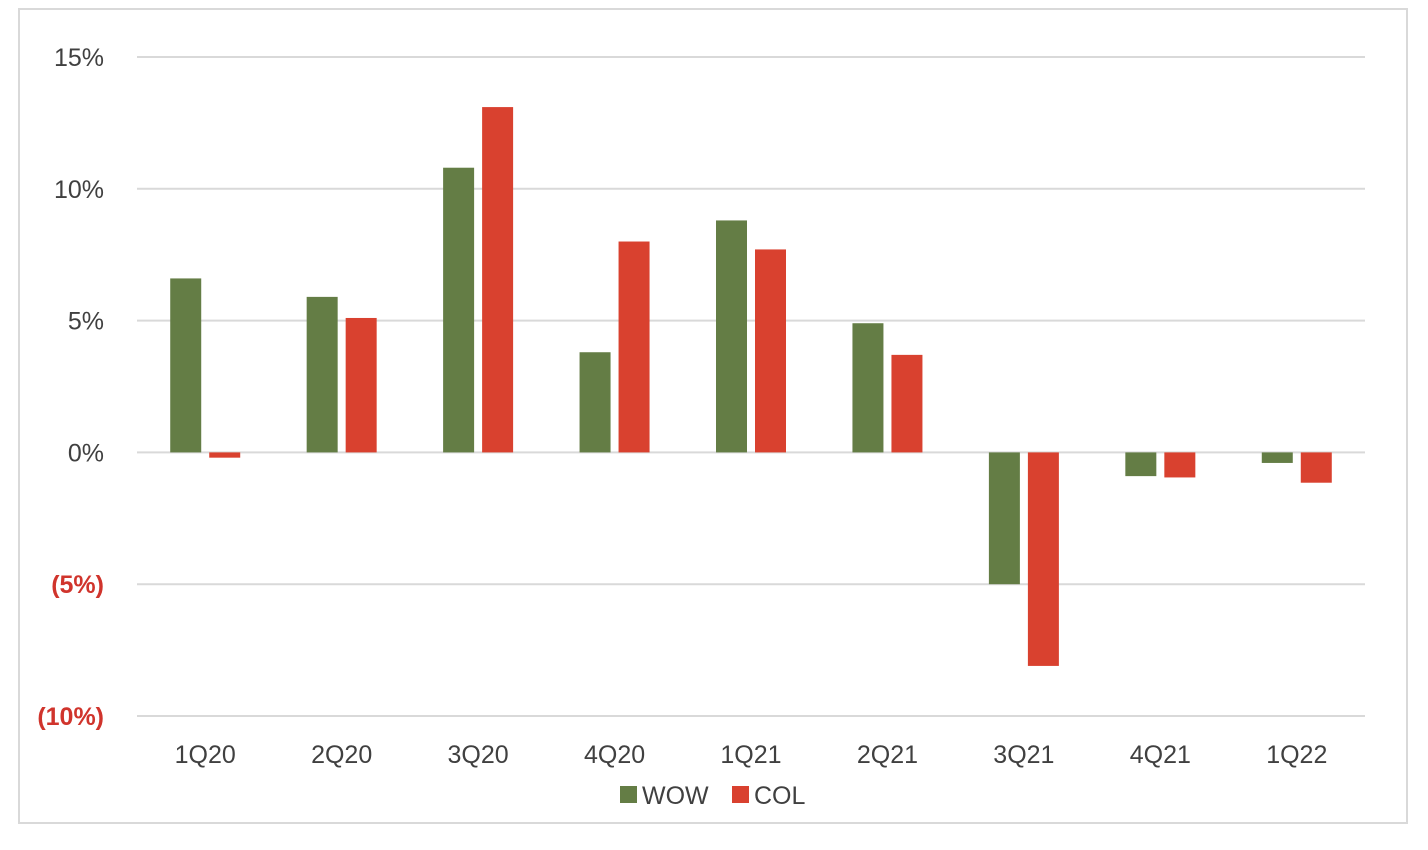  Describe the element at coordinates (1043, 559) in the screenshot. I see `bar-col-3q21` at that location.